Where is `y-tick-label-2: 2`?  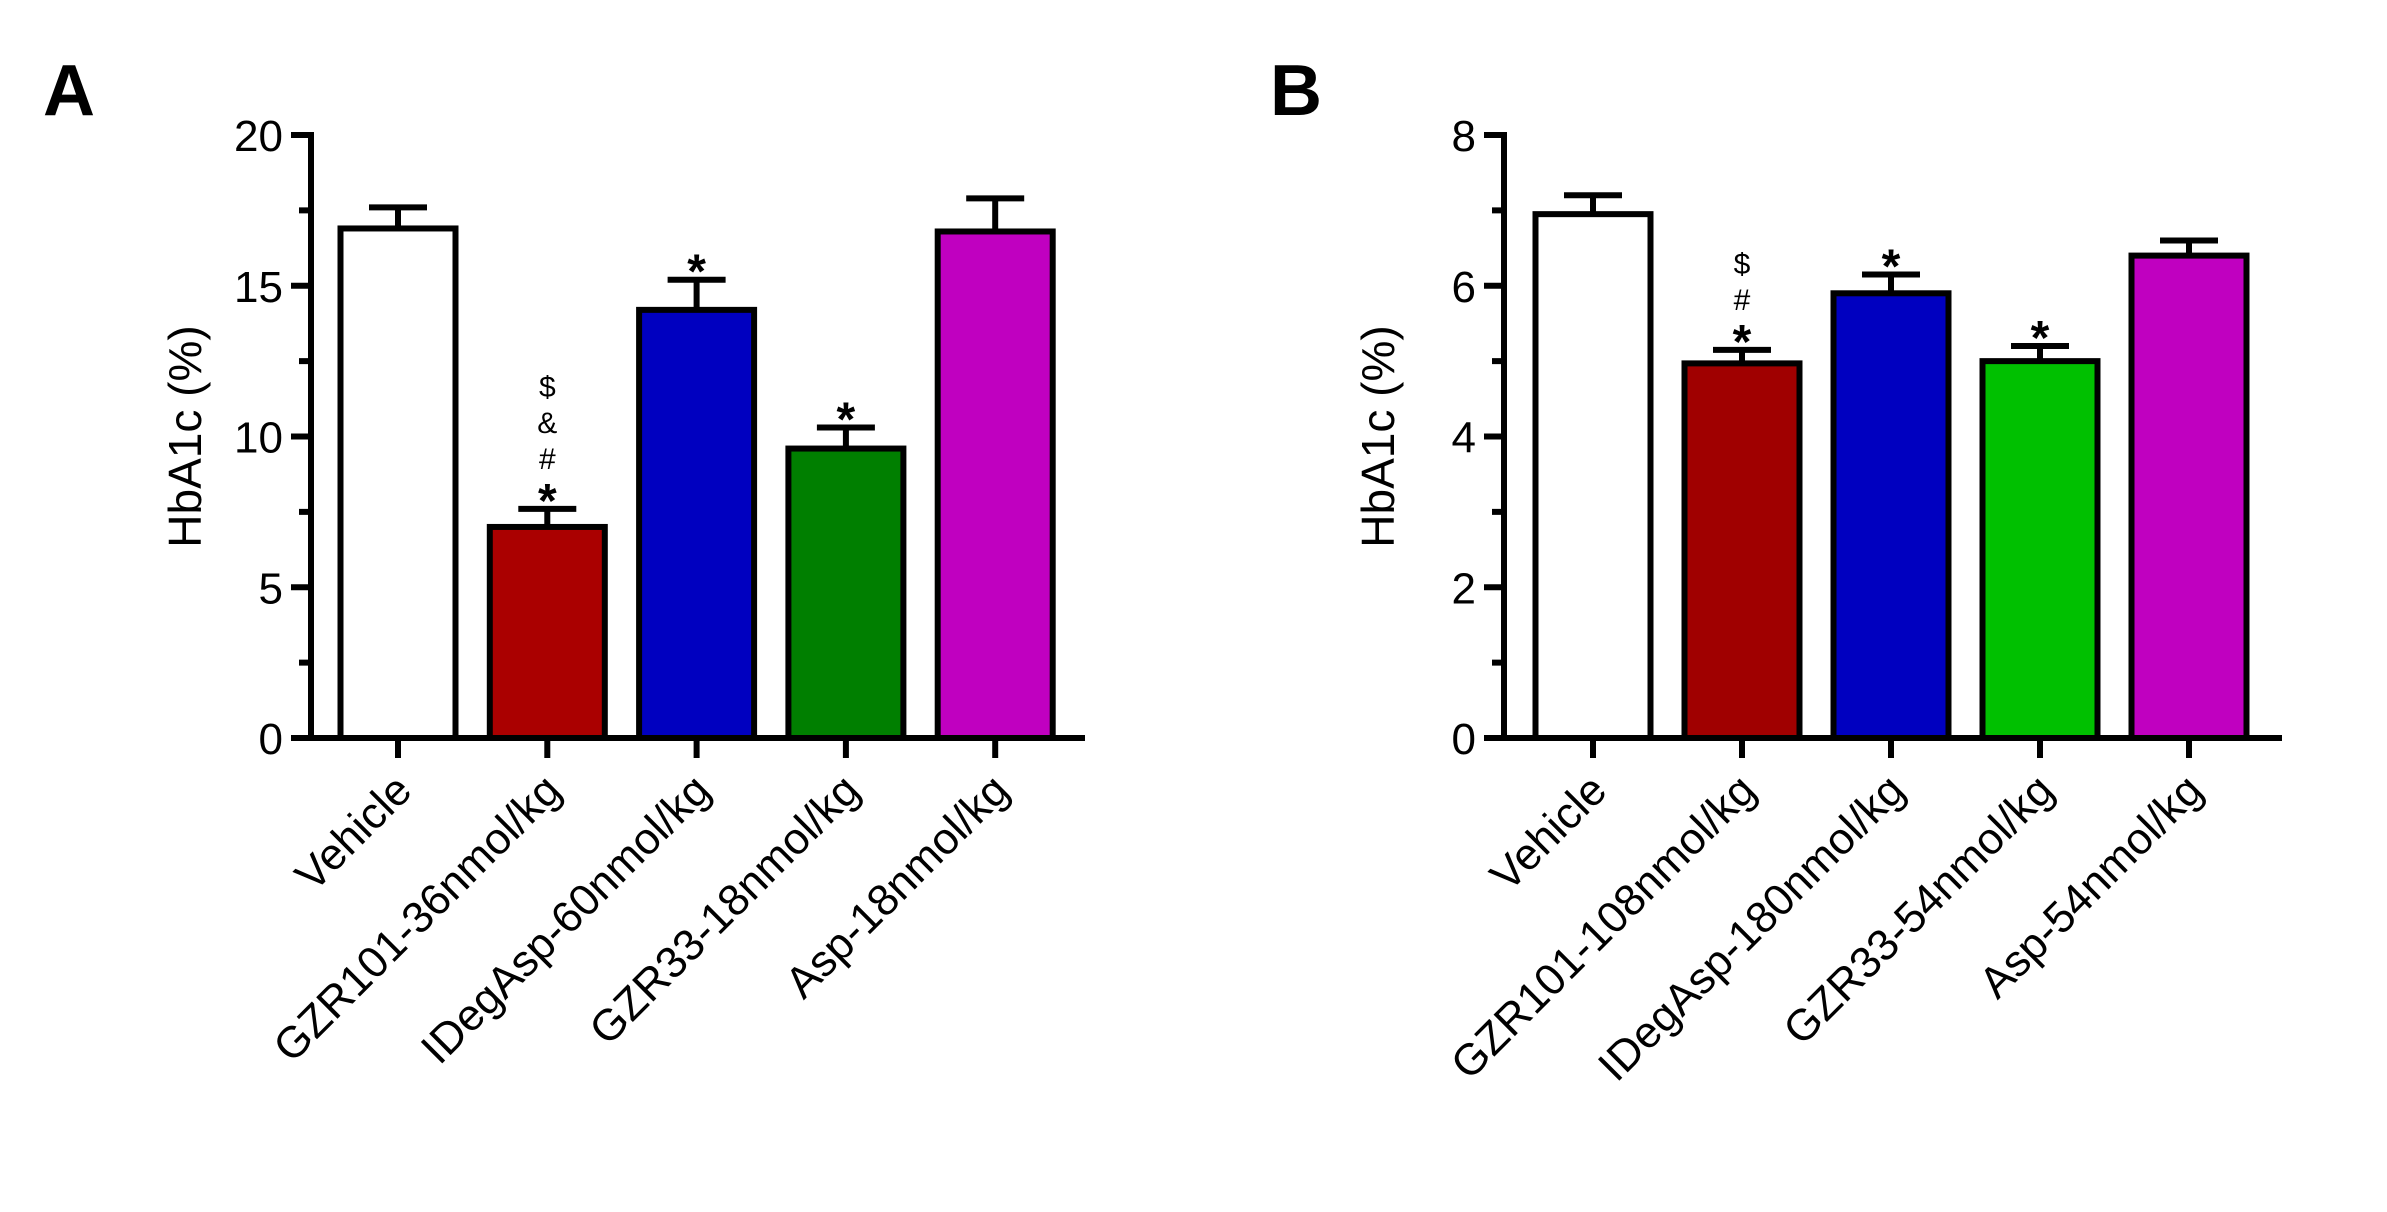 y-tick-label-2: 2 is located at coordinates (1464, 588).